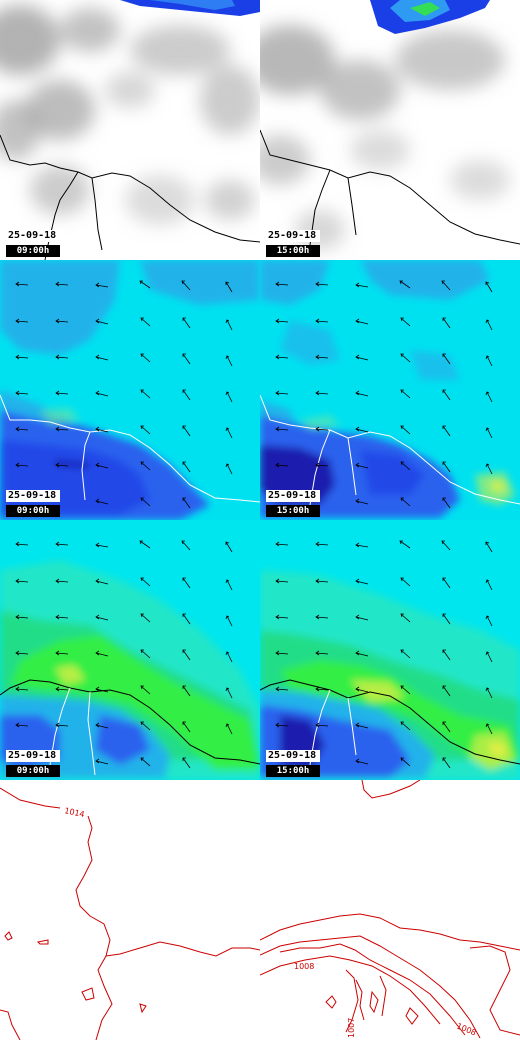  I want to click on wind-map-panel-1500: 25-09-18 15:00h, so click(390, 390).